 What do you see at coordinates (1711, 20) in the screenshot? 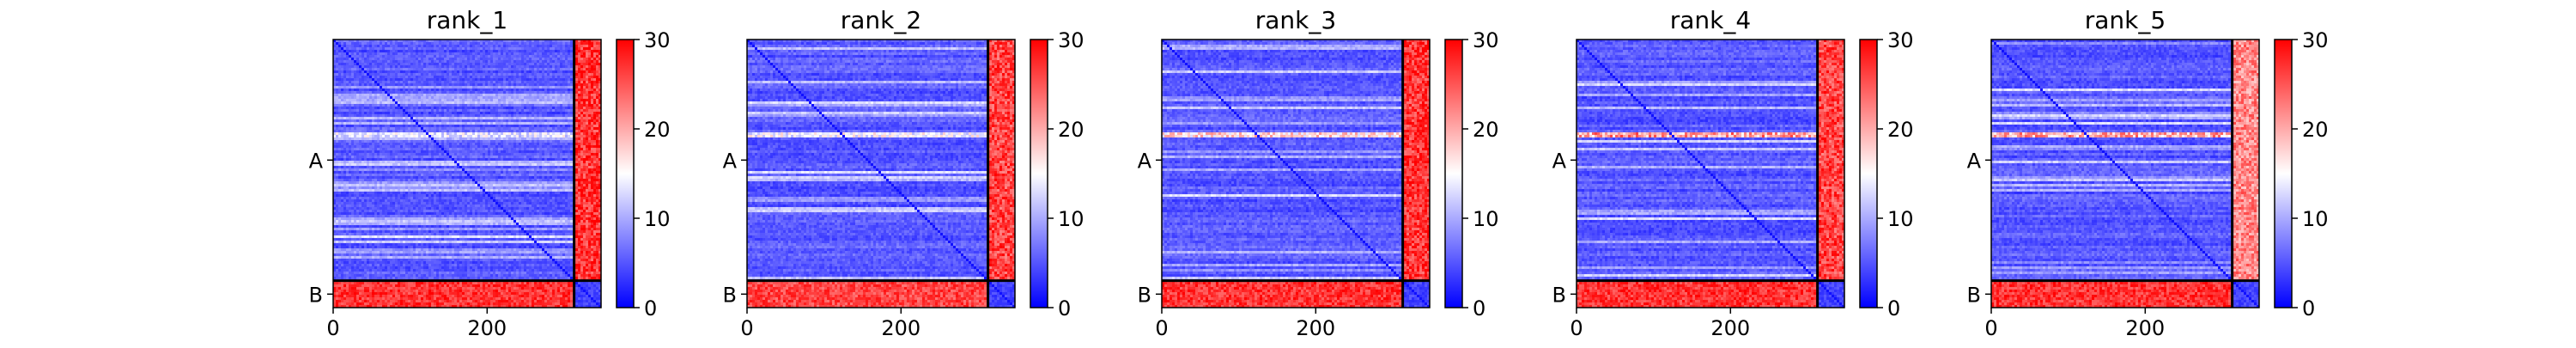
I see `panel-title: rank_4` at bounding box center [1711, 20].